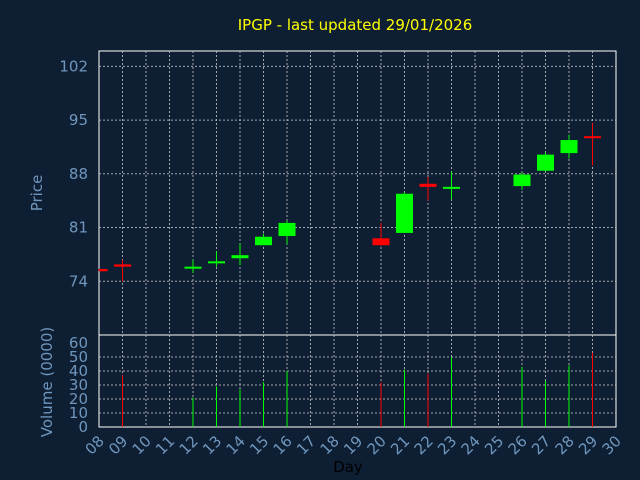 This screenshot has height=480, width=640. What do you see at coordinates (355, 25) in the screenshot?
I see `chart-title: IPGP - last updated 29/01/2026` at bounding box center [355, 25].